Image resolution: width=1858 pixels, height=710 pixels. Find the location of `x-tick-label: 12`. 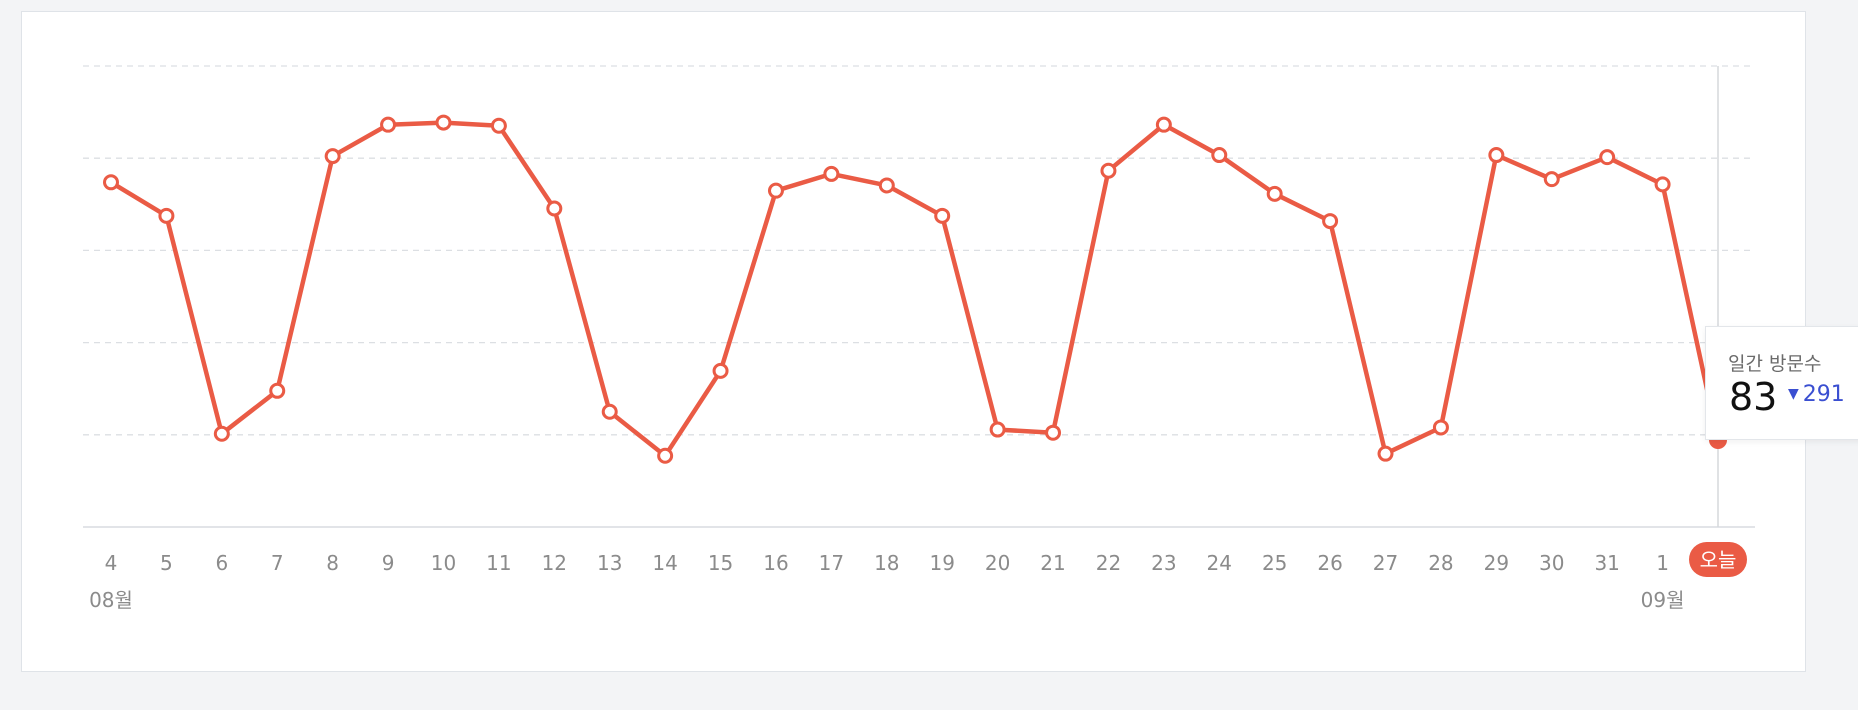

x-tick-label: 12 is located at coordinates (554, 563).